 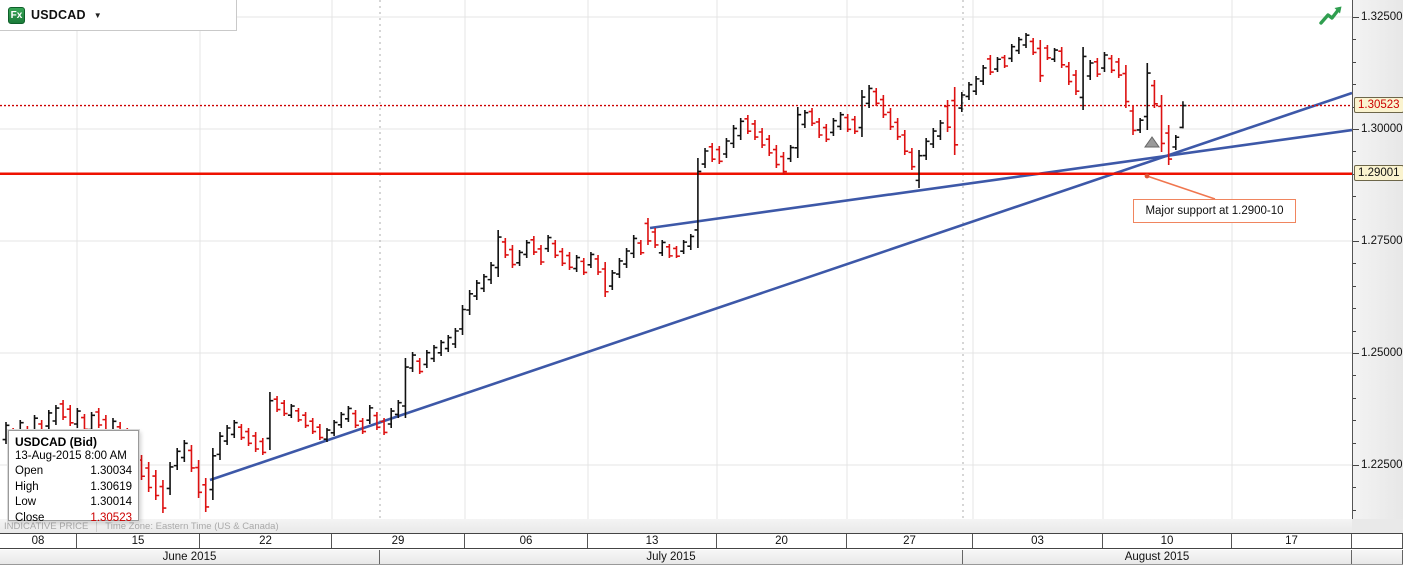 I want to click on annotation-pointer-line, so click(x=1181, y=187).